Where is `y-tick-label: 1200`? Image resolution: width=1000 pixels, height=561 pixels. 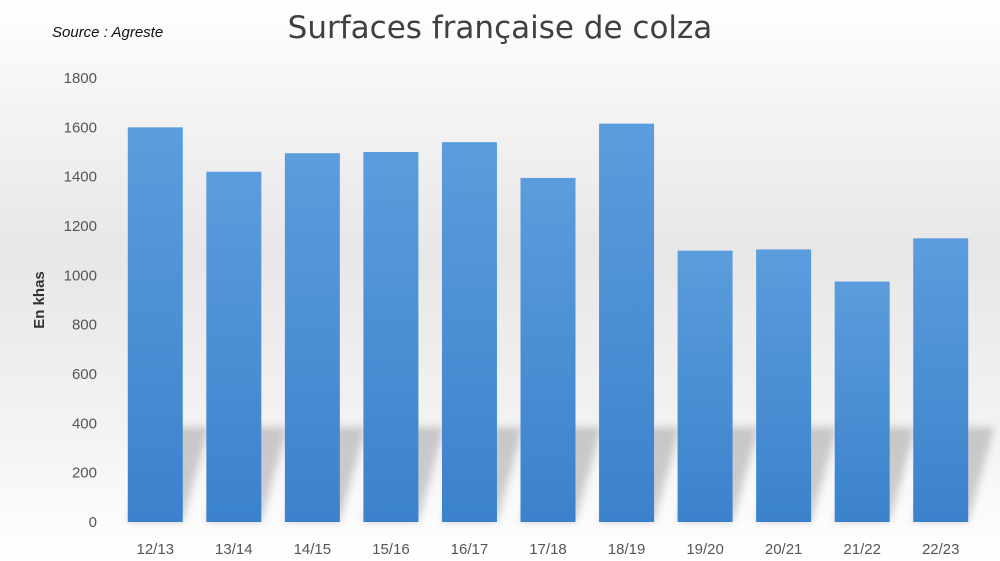
y-tick-label: 1200 is located at coordinates (80, 226).